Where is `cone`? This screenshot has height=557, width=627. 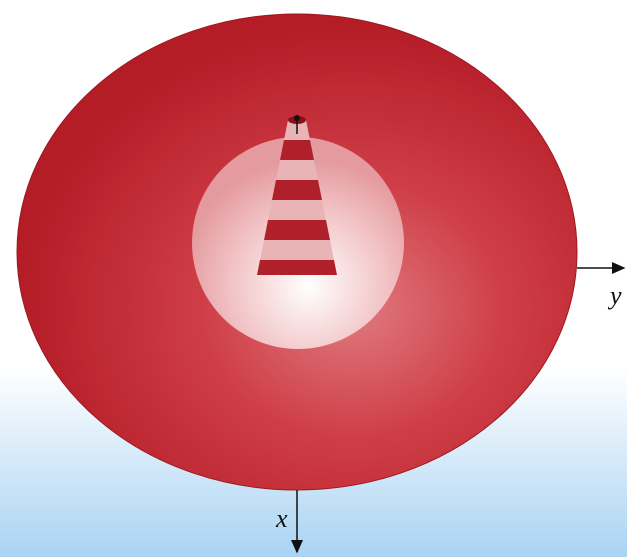 cone is located at coordinates (297, 195).